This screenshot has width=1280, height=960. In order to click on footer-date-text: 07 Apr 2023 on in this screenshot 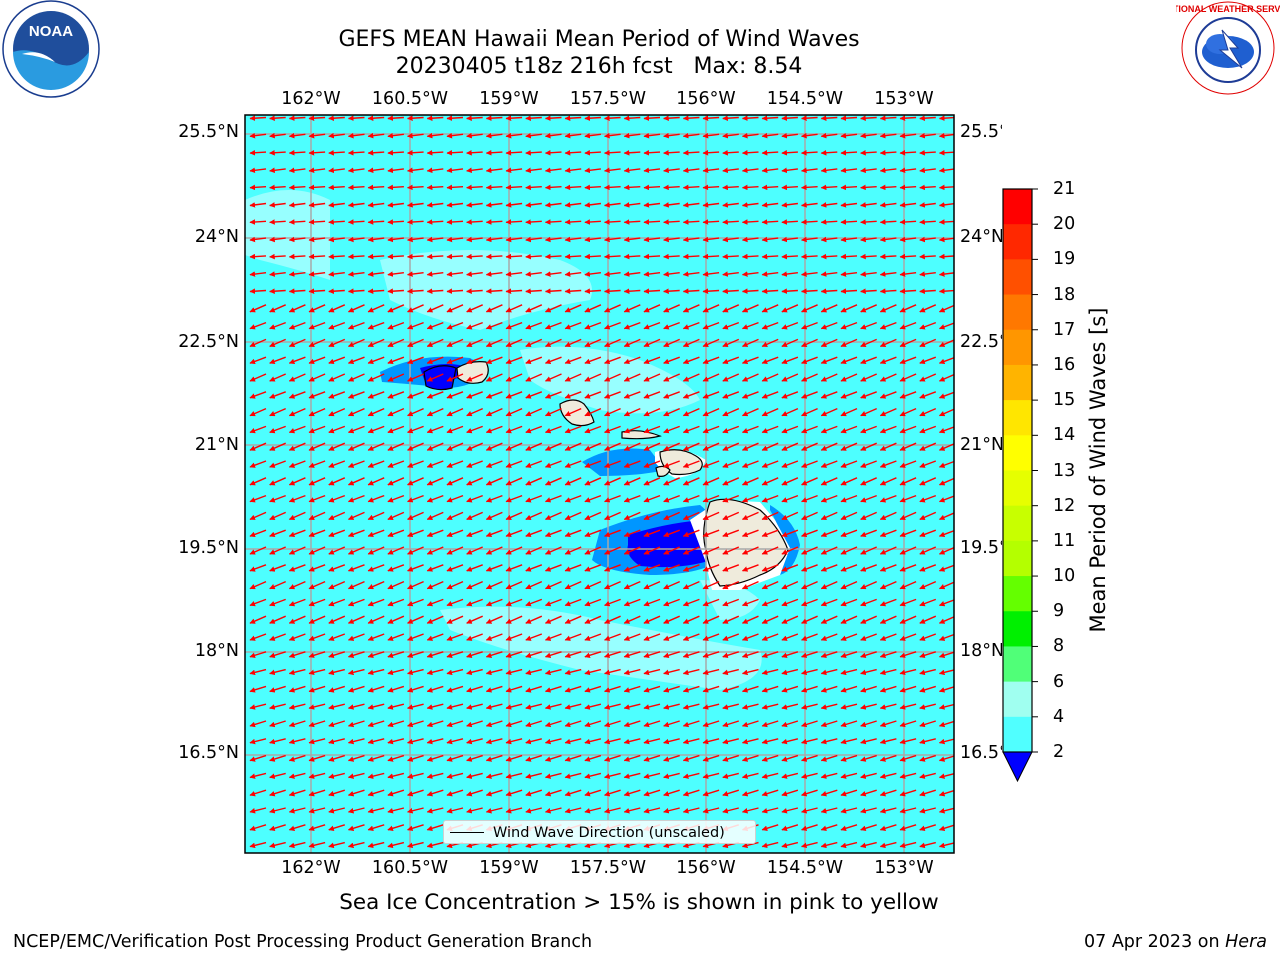, I will do `click(1155, 942)`.